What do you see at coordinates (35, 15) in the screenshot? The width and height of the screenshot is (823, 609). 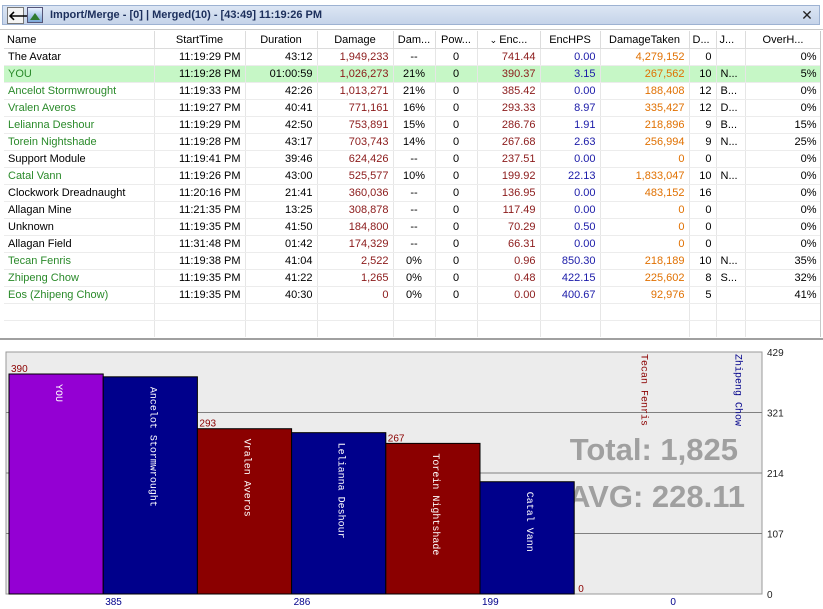 I see `image-icon` at bounding box center [35, 15].